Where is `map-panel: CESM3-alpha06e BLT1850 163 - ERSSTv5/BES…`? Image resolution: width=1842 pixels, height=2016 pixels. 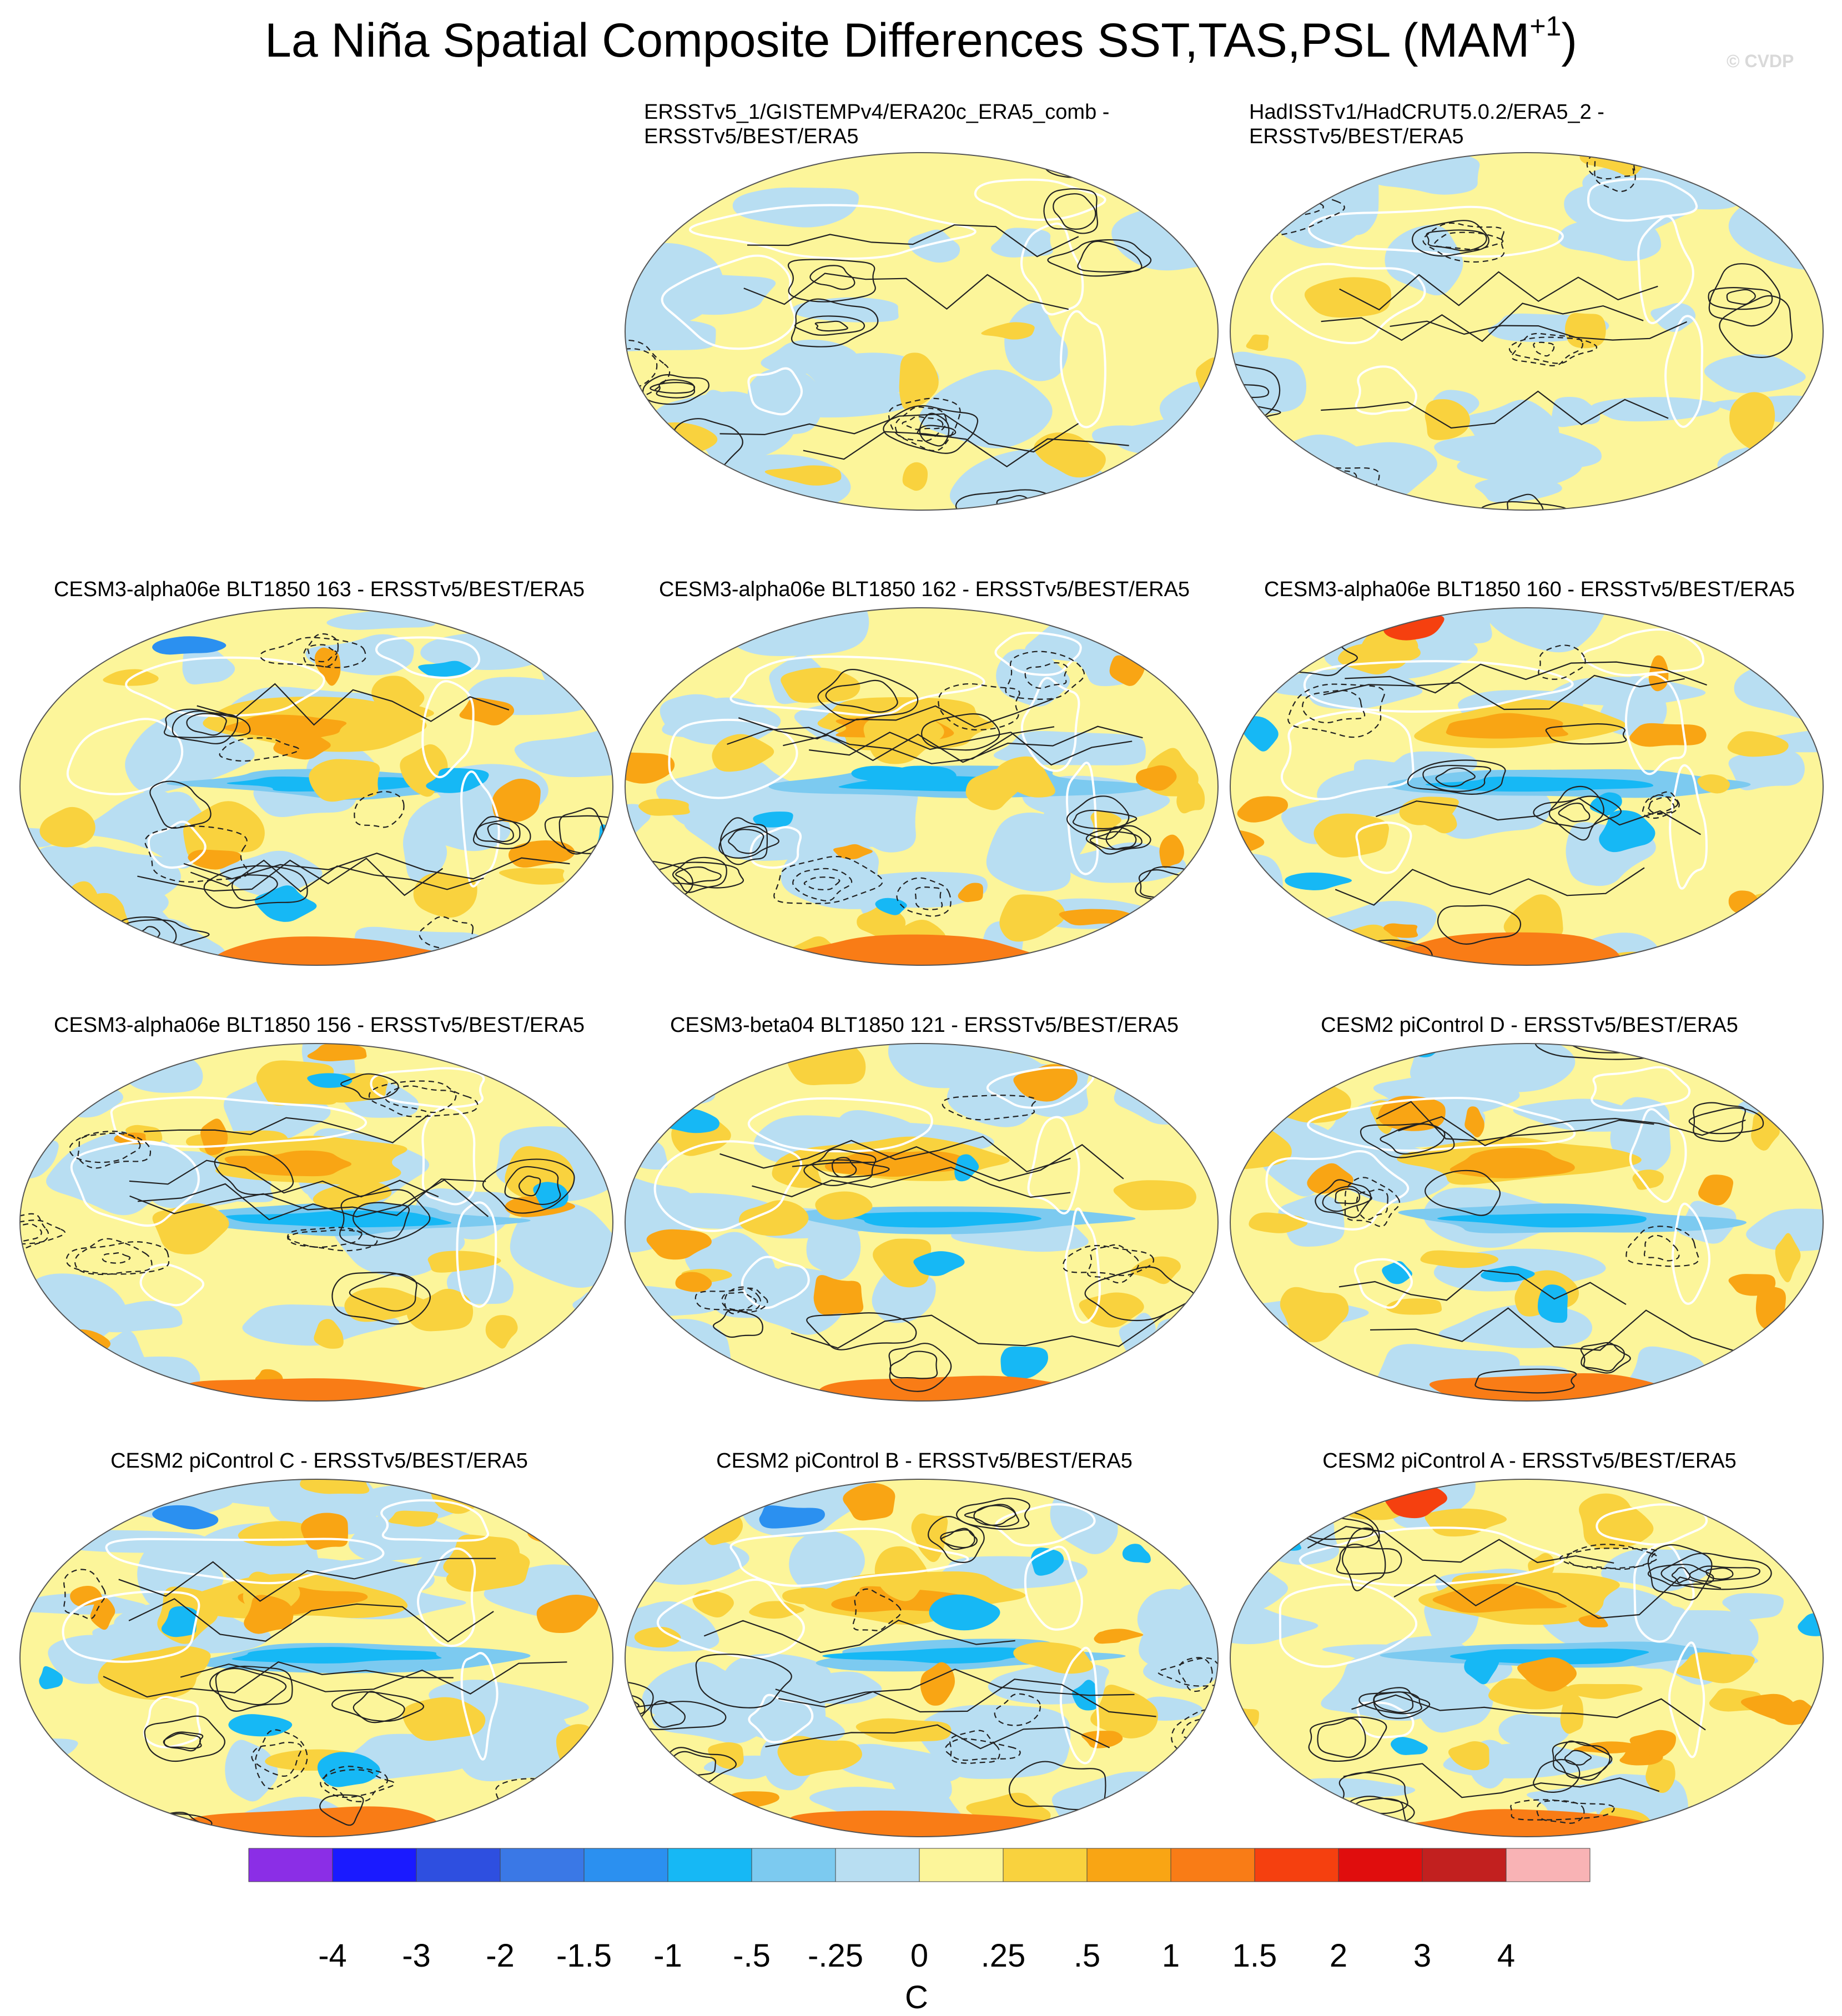
map-panel: CESM3-alpha06e BLT1850 163 - ERSSTv5/BES… is located at coordinates (320, 766).